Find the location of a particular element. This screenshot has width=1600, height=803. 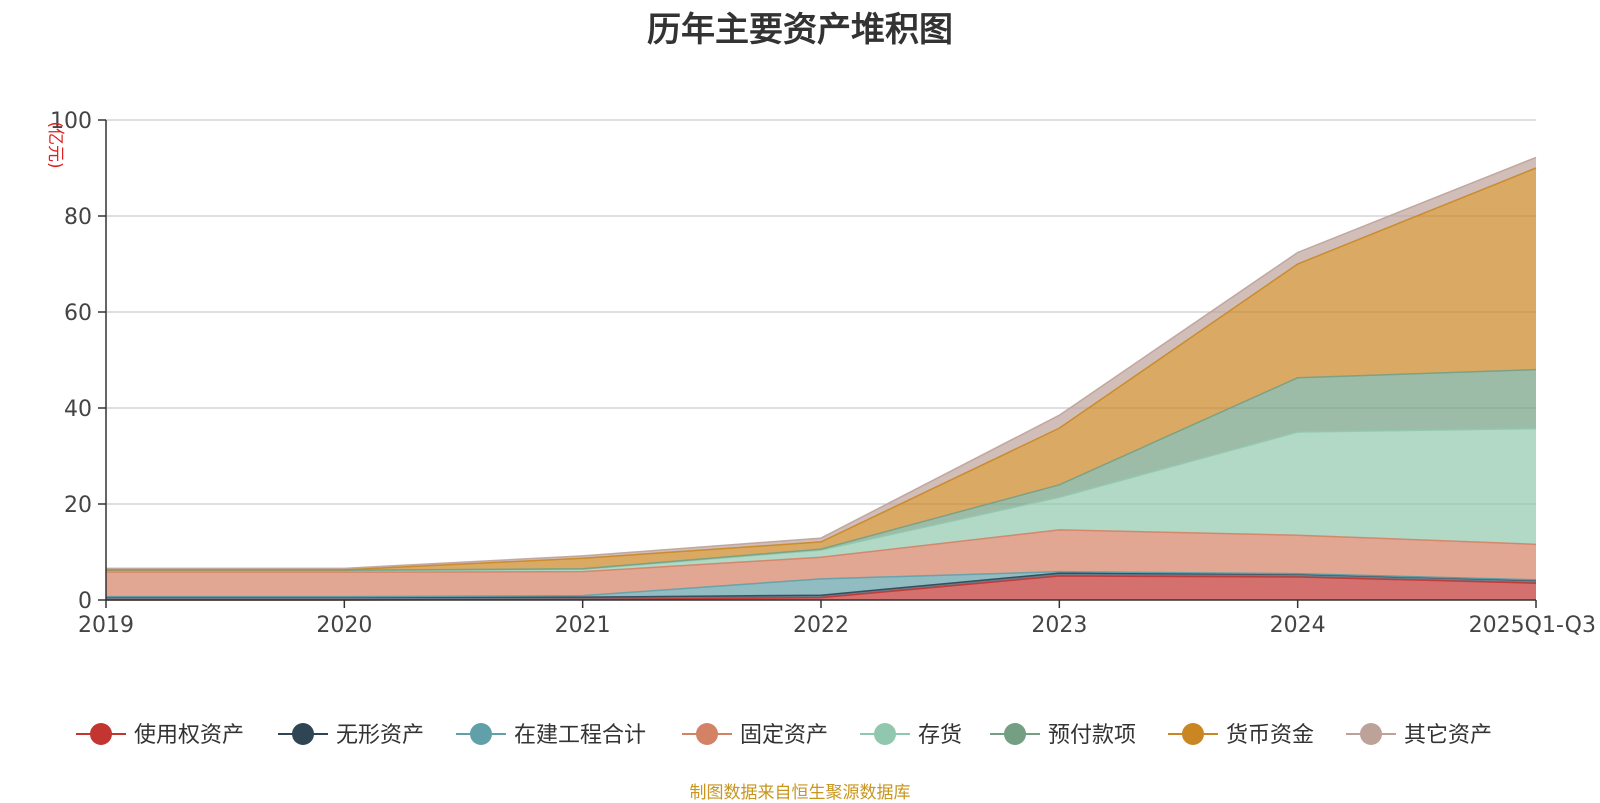

legend: 使用权资产 无形资产 在建工程合计 固定资产 存货 预付款项 货币资金 其它资产 is located at coordinates (784, 735).